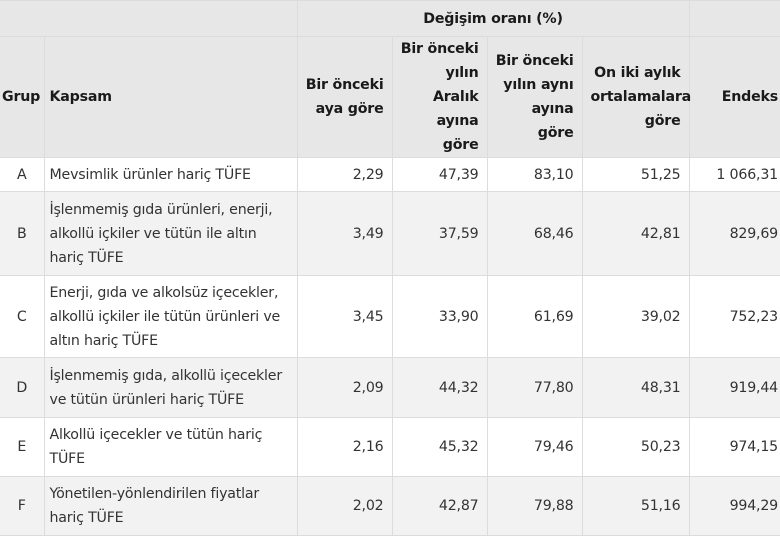  What do you see at coordinates (170, 97) in the screenshot?
I see `column-header-kapsam: Kapsam` at bounding box center [170, 97].